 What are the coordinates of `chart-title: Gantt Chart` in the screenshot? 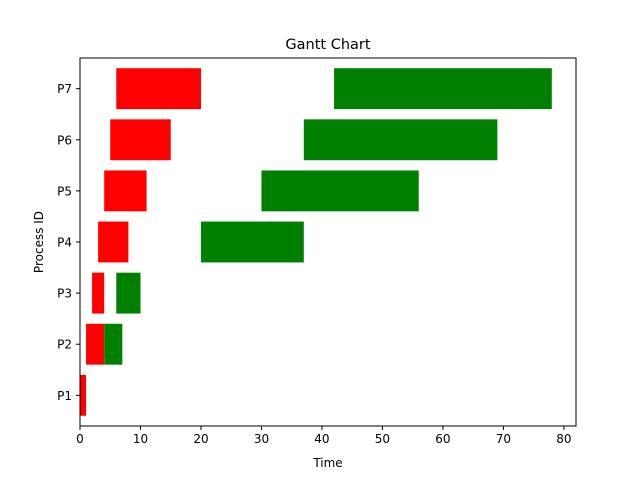 It's located at (327, 45).